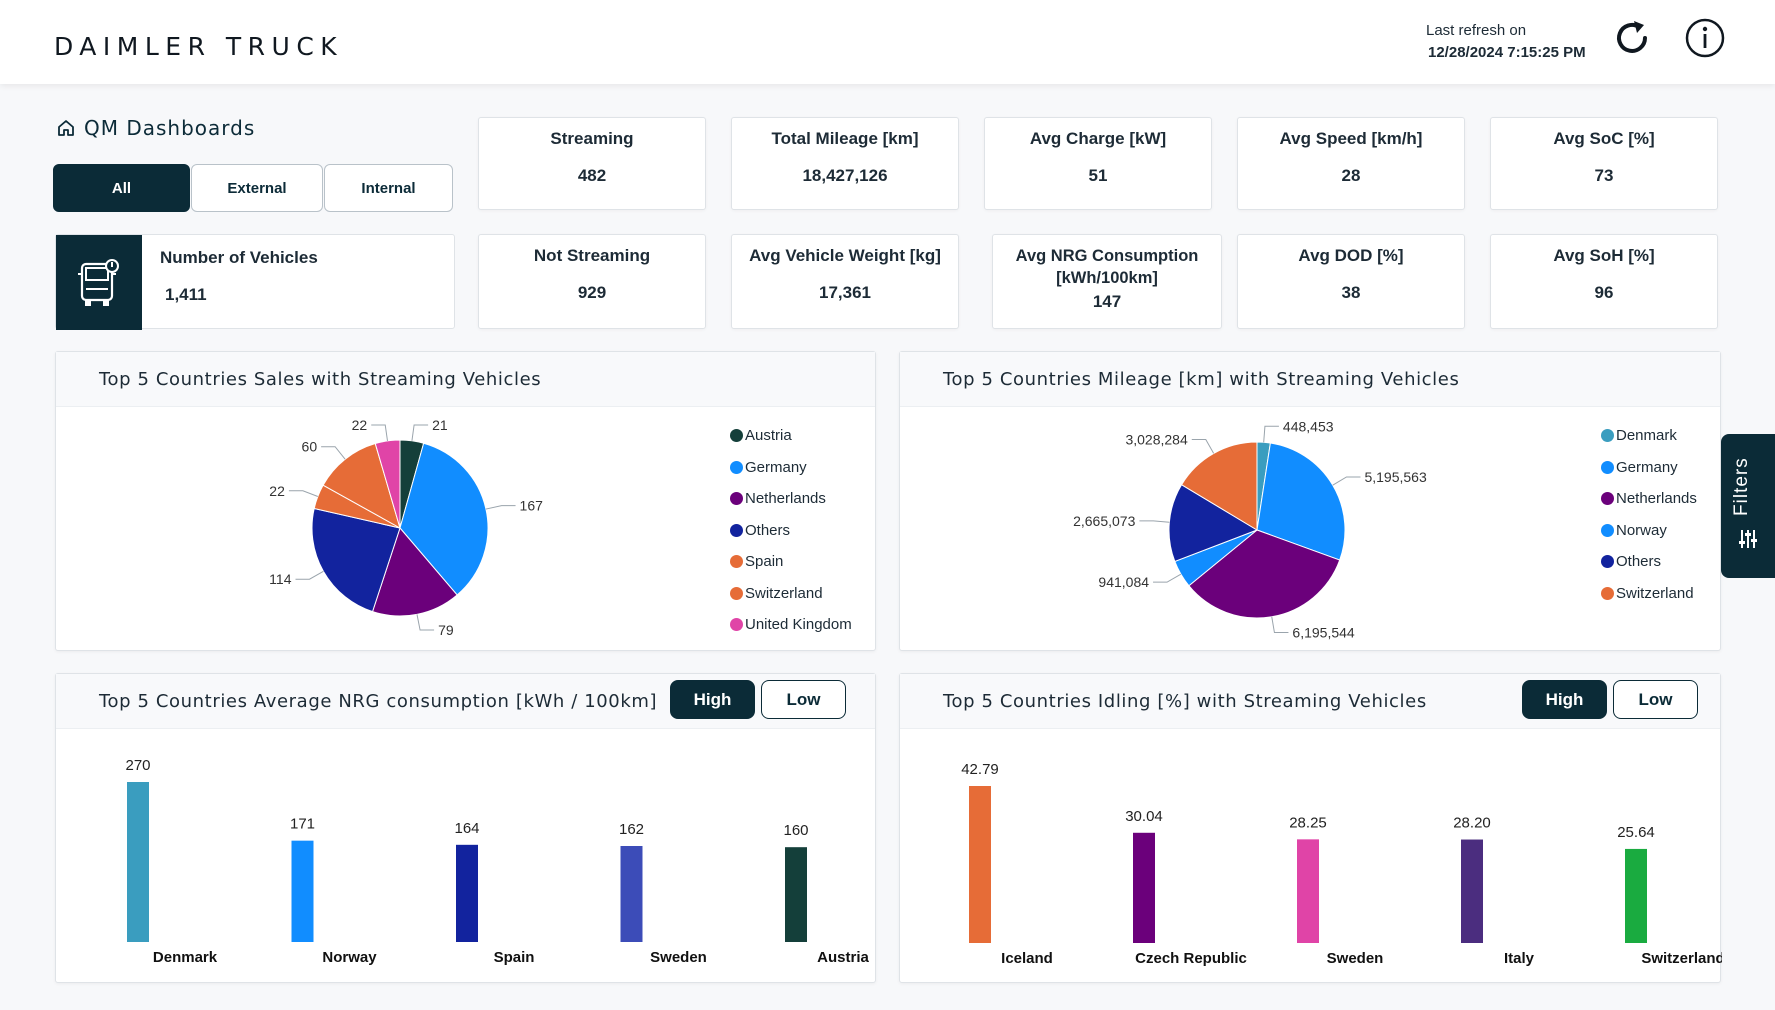 The width and height of the screenshot is (1775, 1010). I want to click on nrg-high-button: High, so click(712, 699).